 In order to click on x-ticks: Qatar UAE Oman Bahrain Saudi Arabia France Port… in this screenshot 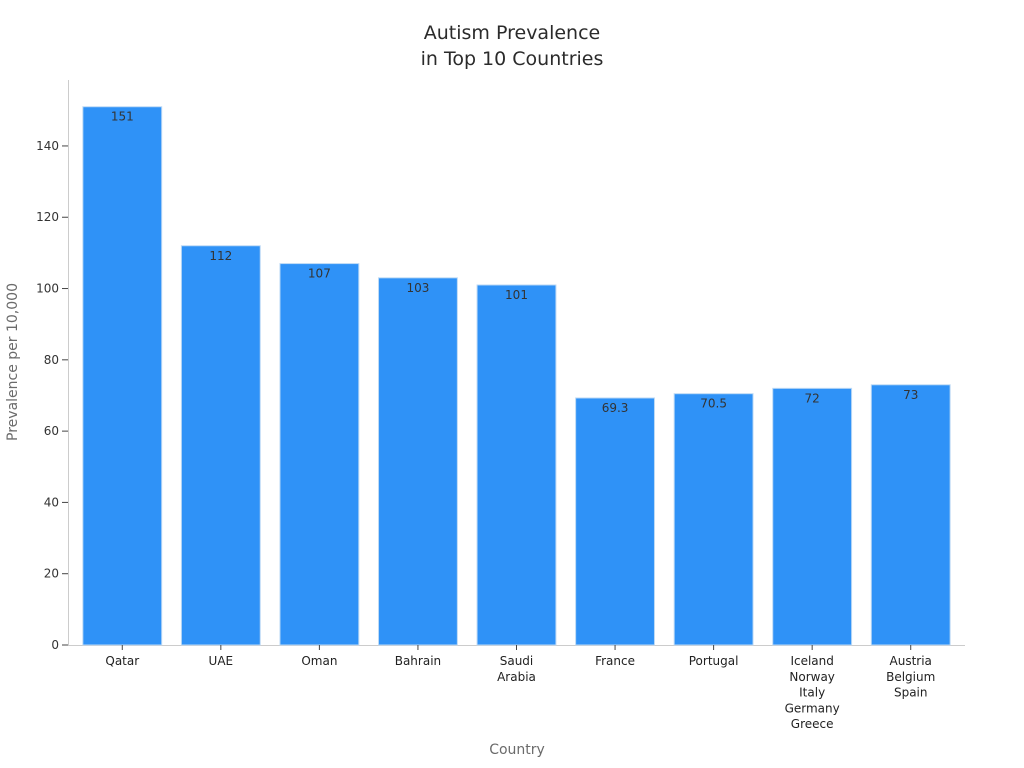, I will do `click(520, 688)`.